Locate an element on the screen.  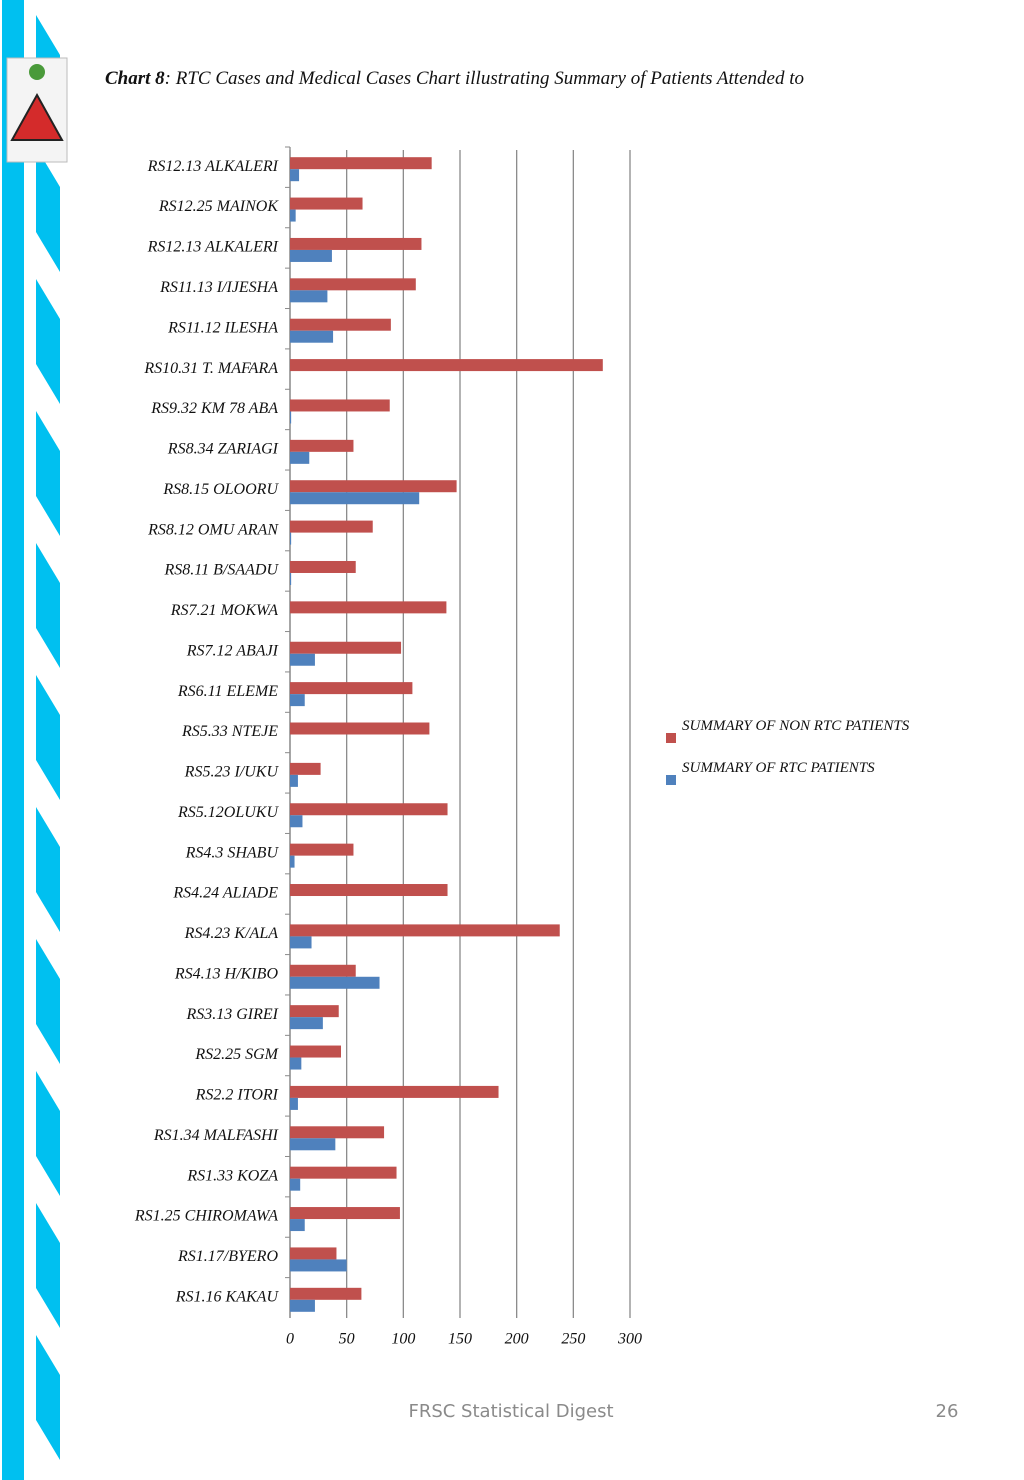
x-tick-label: 50 is located at coordinates (347, 1339).